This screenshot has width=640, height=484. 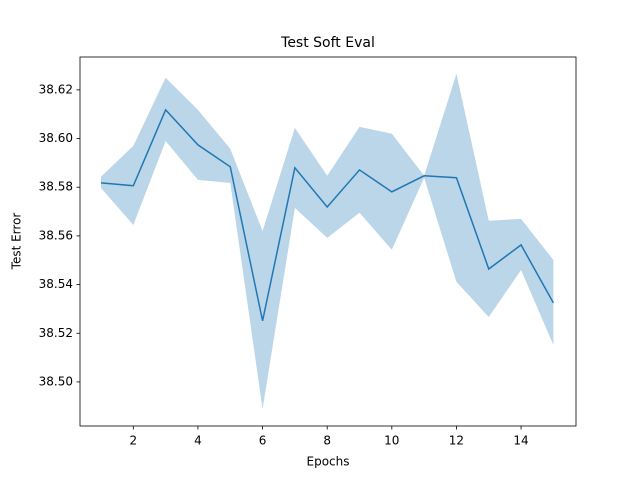 I want to click on x-tick-label: 2, so click(x=133, y=441).